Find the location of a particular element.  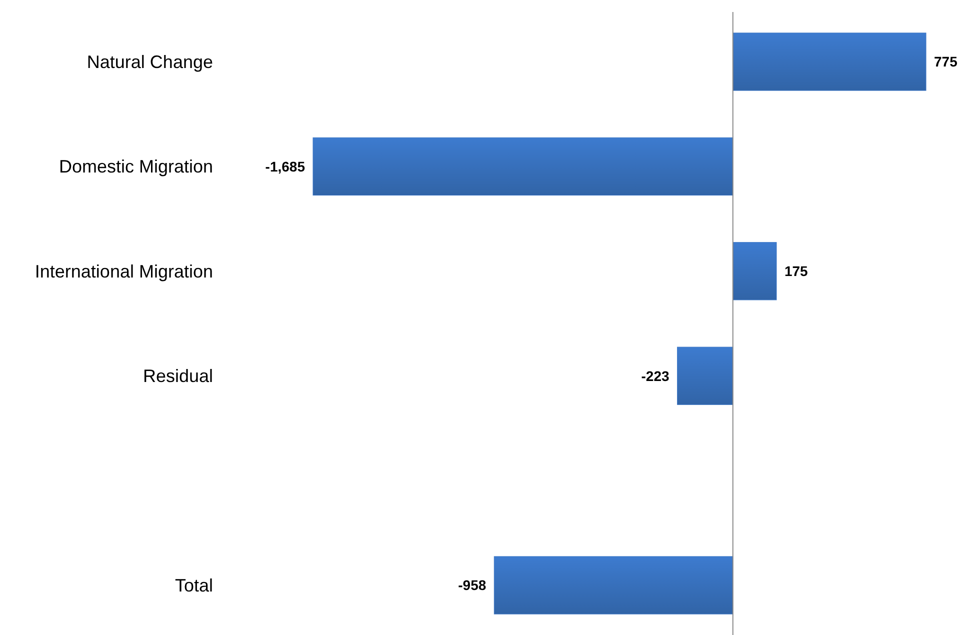

data-label: -958 is located at coordinates (472, 585).